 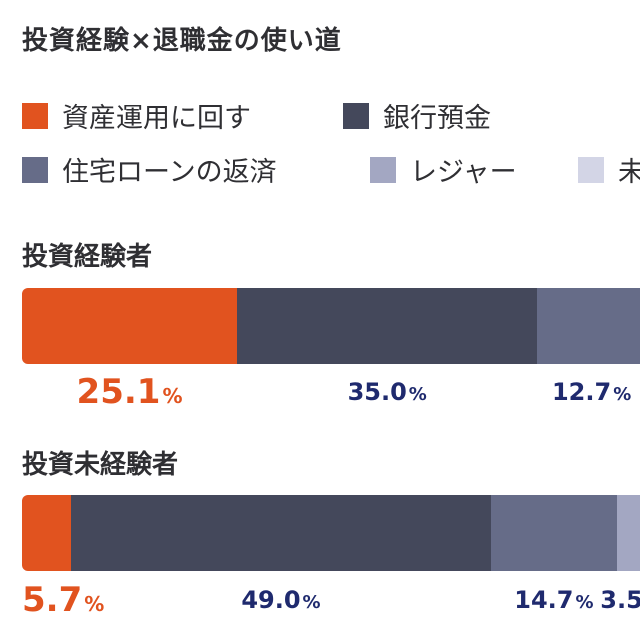 I want to click on legend-item-undecided: 未, so click(x=609, y=169).